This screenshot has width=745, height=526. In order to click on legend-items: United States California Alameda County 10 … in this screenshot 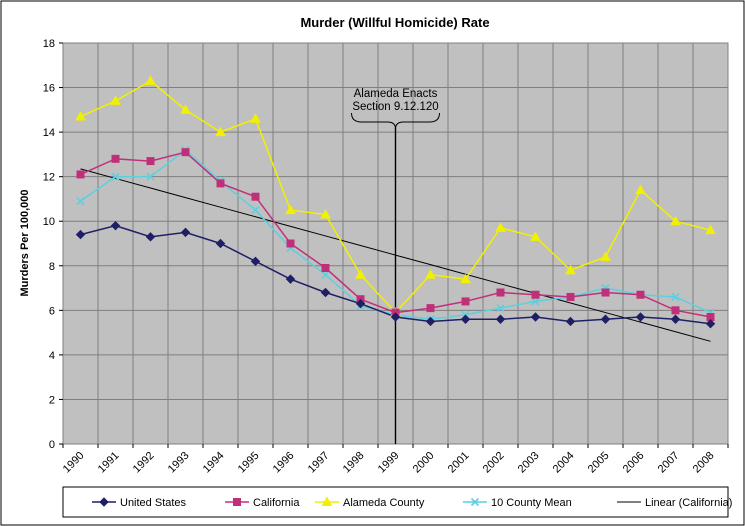, I will do `click(412, 502)`.